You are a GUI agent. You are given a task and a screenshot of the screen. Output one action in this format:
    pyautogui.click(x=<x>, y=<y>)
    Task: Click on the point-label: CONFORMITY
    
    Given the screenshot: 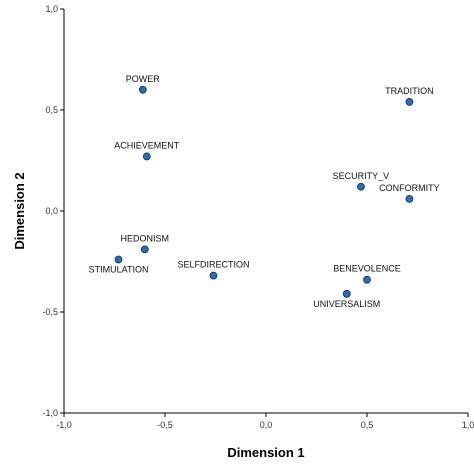 What is the action you would take?
    pyautogui.click(x=409, y=188)
    